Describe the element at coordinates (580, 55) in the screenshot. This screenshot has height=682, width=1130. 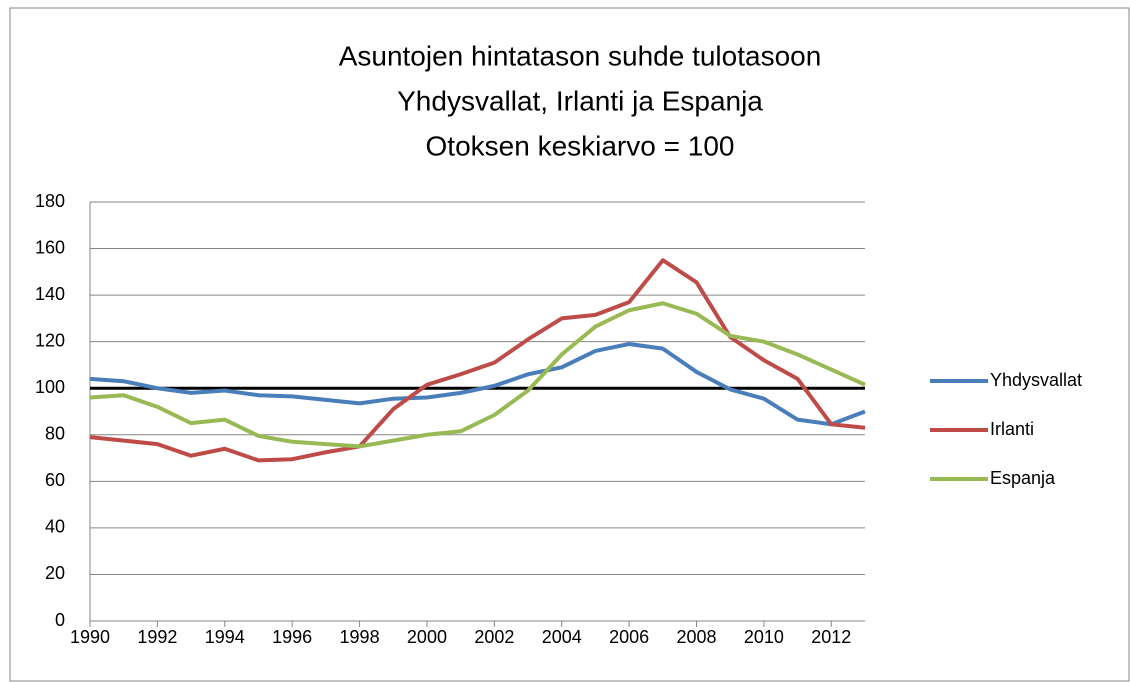
I see `chart-title: Asuntojen hintatason suhde tulotasoon` at that location.